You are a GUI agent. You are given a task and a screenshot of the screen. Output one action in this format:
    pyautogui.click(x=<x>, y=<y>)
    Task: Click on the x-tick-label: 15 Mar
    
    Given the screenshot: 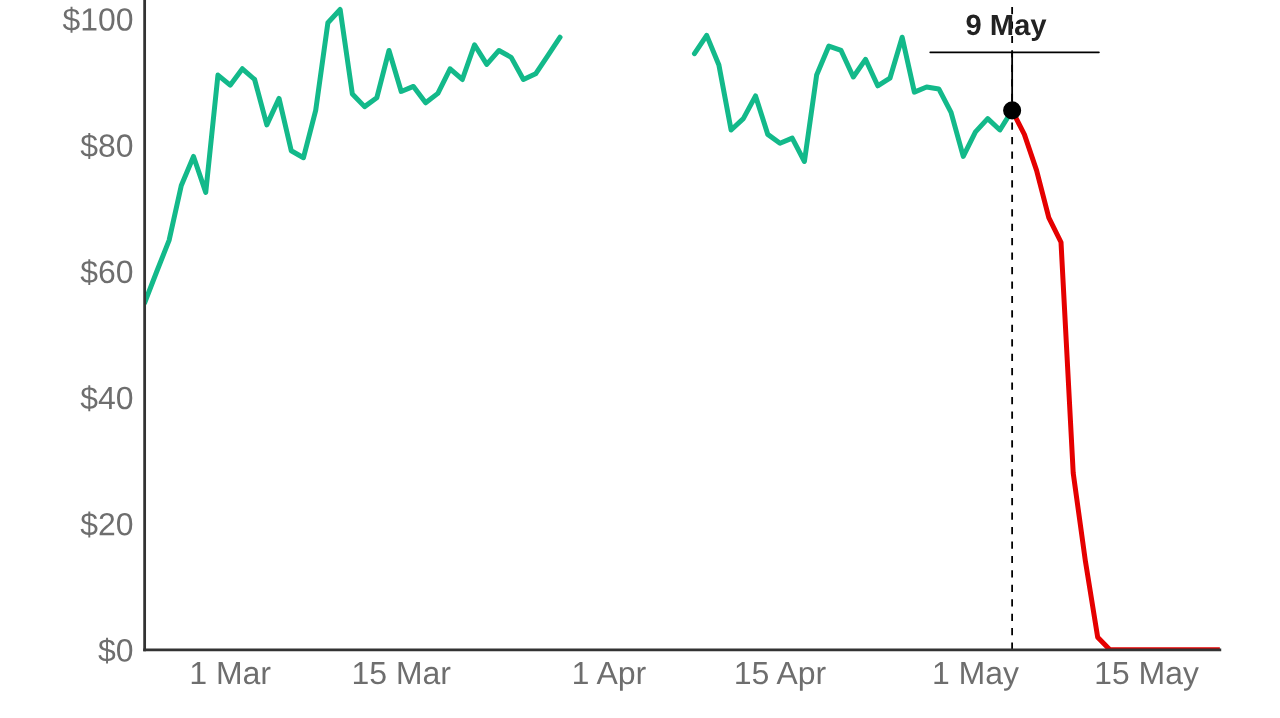 What is the action you would take?
    pyautogui.click(x=402, y=673)
    